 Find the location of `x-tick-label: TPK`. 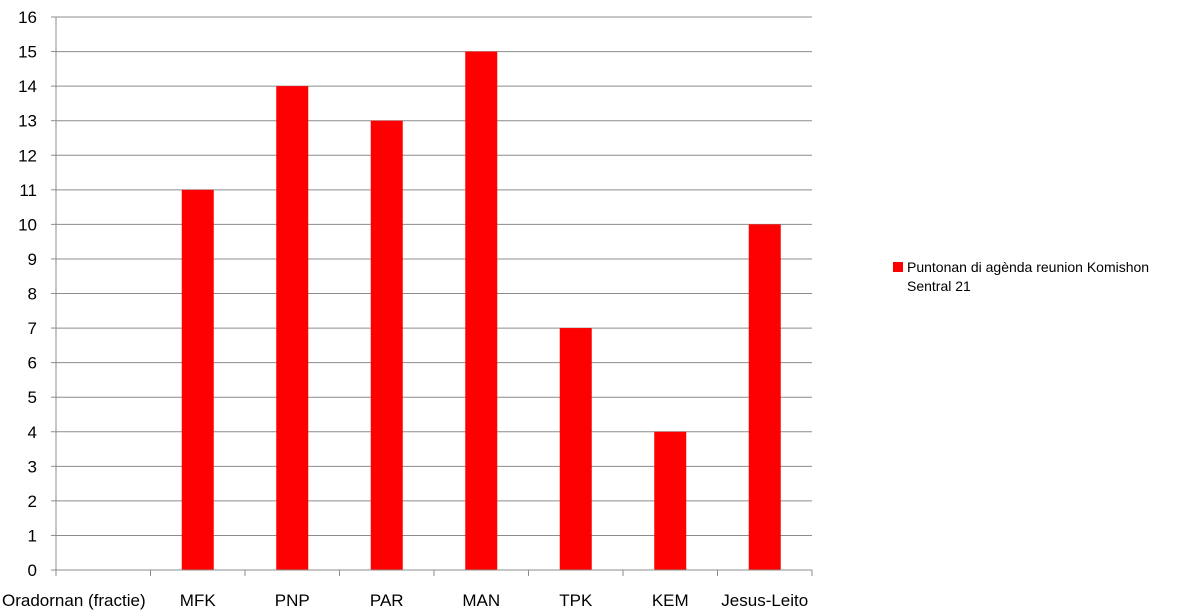

x-tick-label: TPK is located at coordinates (576, 600).